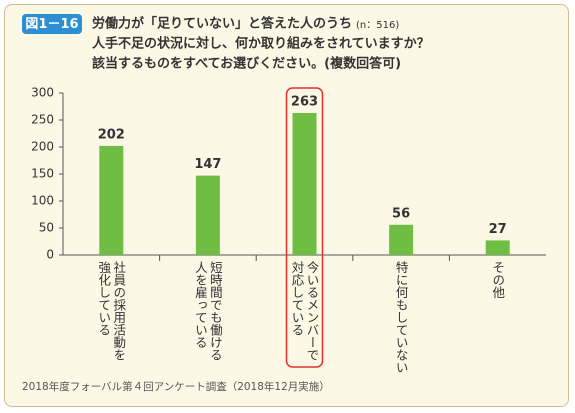 This screenshot has height=413, width=575. What do you see at coordinates (297, 298) in the screenshot?
I see `x-tick-label-line: 対応している` at bounding box center [297, 298].